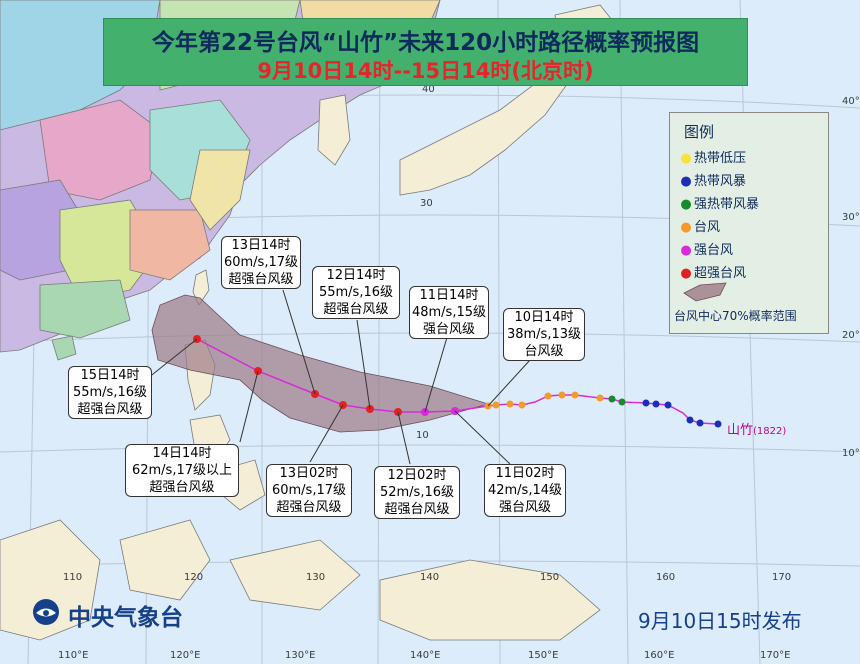  Describe the element at coordinates (201, 287) in the screenshot. I see `taiwan` at that location.